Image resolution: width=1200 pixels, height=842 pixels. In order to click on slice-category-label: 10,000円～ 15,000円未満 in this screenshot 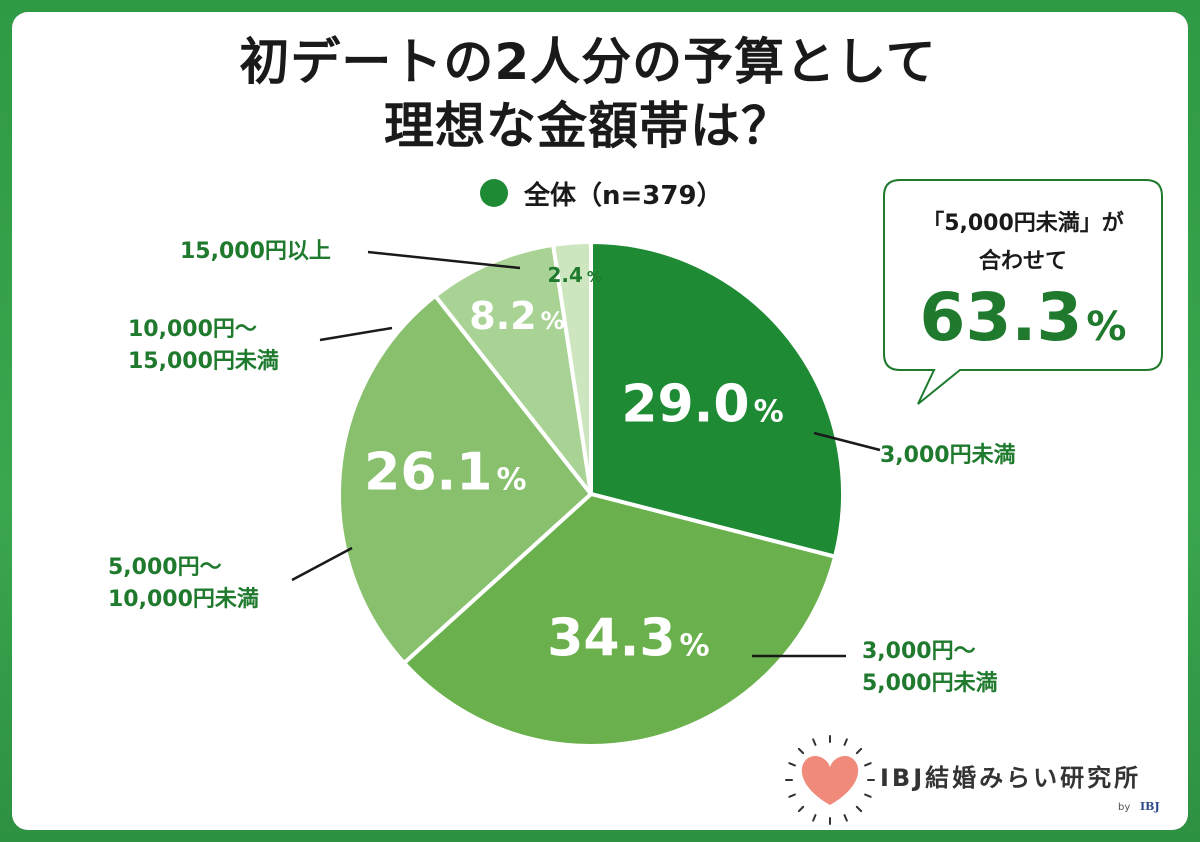, I will do `click(203, 345)`.